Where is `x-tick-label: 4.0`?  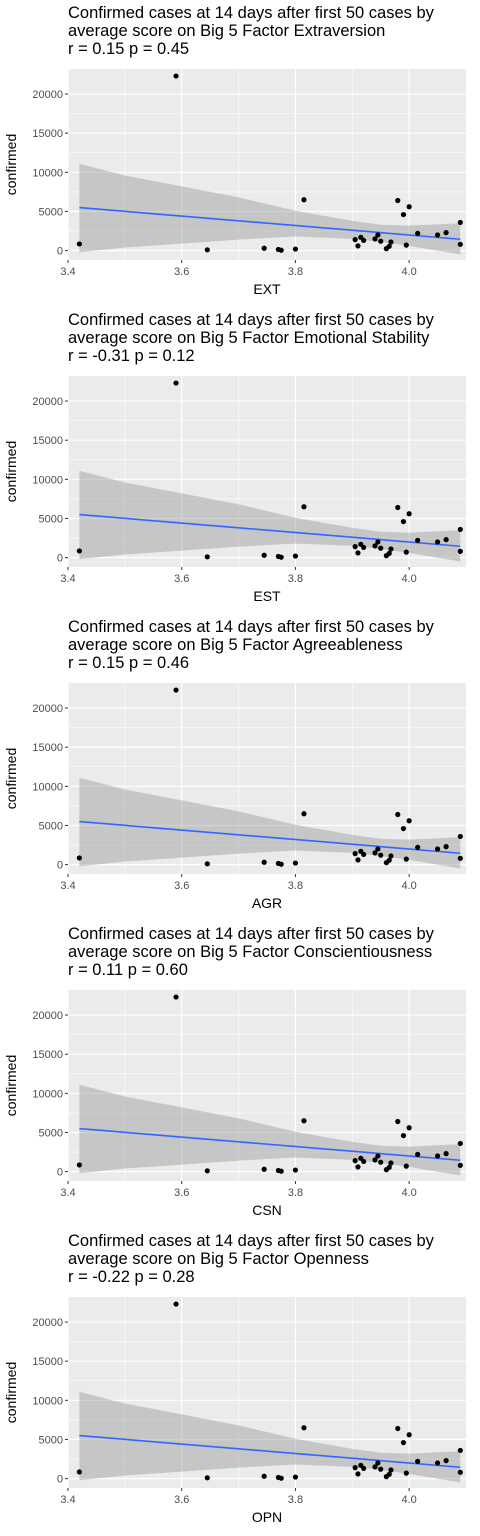 x-tick-label: 4.0 is located at coordinates (408, 1193).